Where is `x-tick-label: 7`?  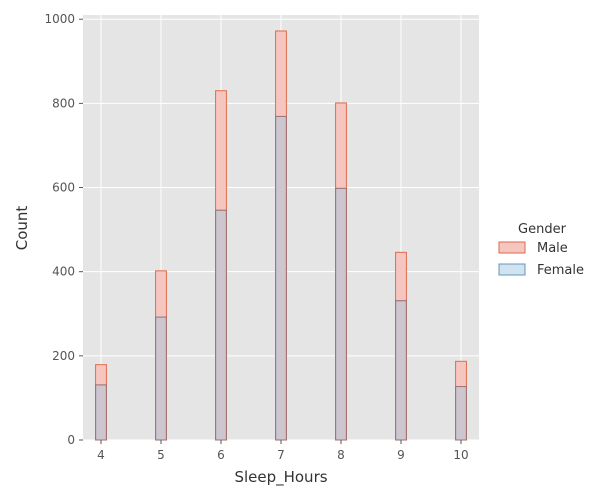 x-tick-label: 7 is located at coordinates (281, 455).